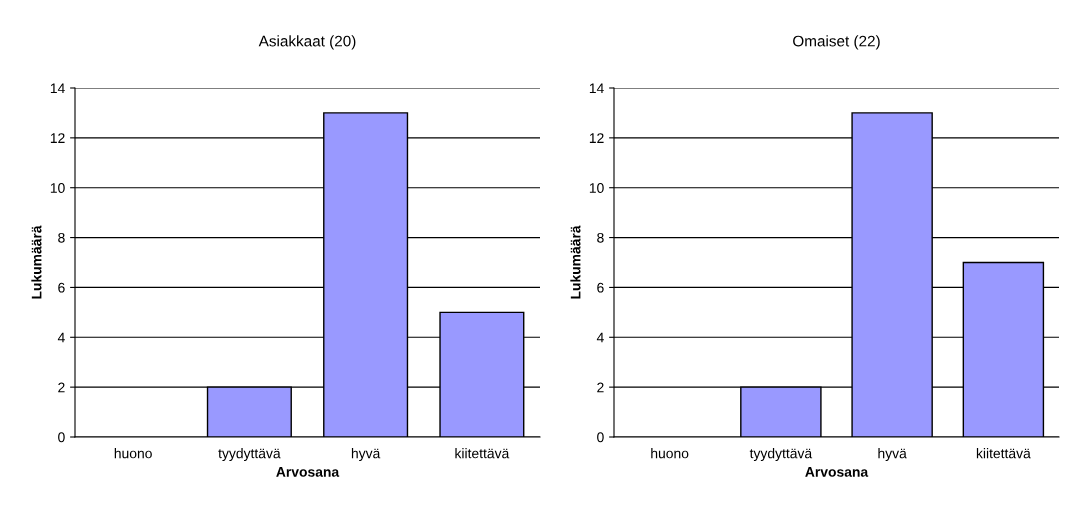  What do you see at coordinates (836, 42) in the screenshot?
I see `chart-title: Omaiset (22)` at bounding box center [836, 42].